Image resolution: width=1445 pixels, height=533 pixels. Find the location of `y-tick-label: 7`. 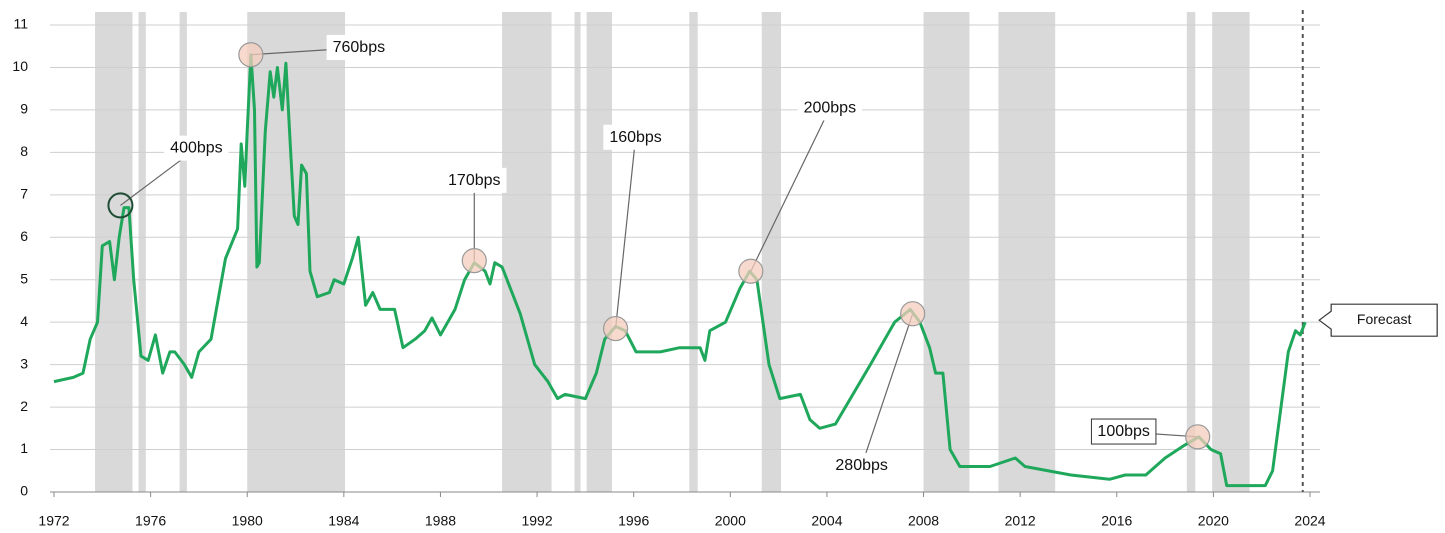

y-tick-label: 7 is located at coordinates (24, 194).